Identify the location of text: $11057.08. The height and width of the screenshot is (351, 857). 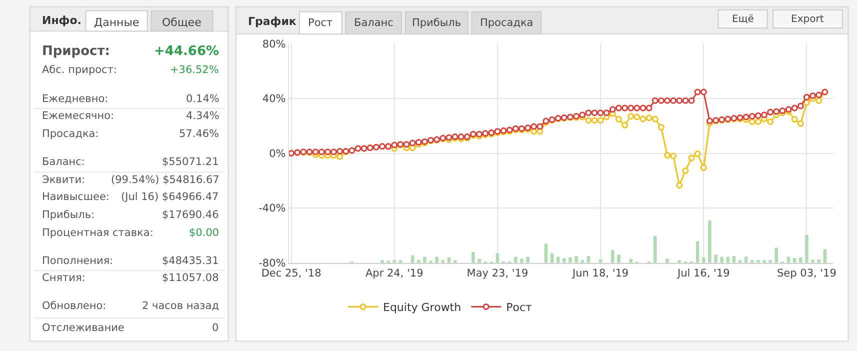
(190, 278).